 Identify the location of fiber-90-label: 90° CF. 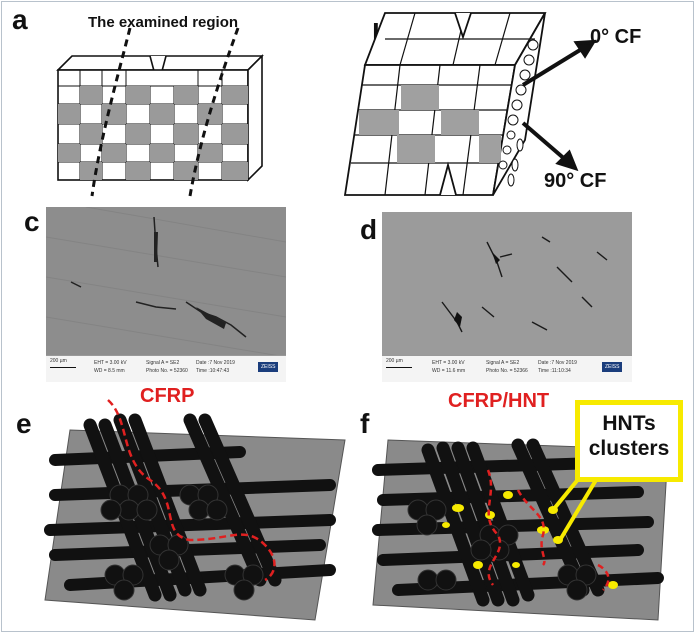
(575, 181).